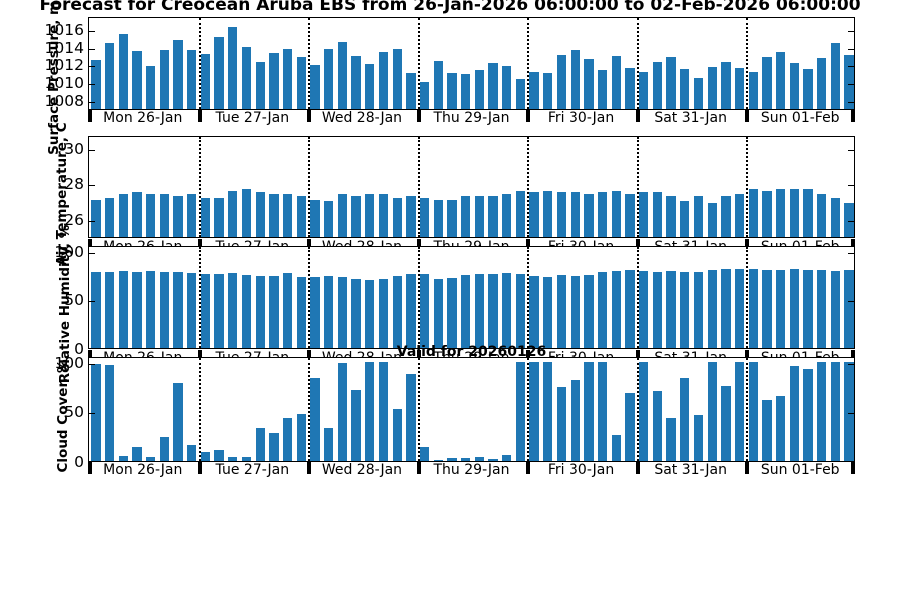  I want to click on y-ticks-air-temperature: 26 28 30, so click(42, 187).